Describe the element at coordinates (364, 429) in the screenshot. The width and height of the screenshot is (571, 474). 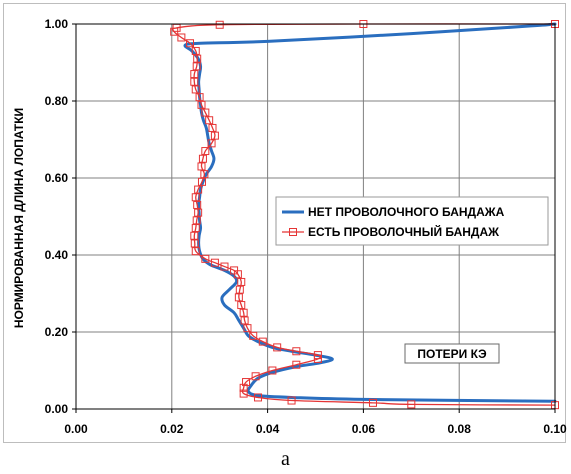
I see `x-tick-label-3: 0.06` at that location.